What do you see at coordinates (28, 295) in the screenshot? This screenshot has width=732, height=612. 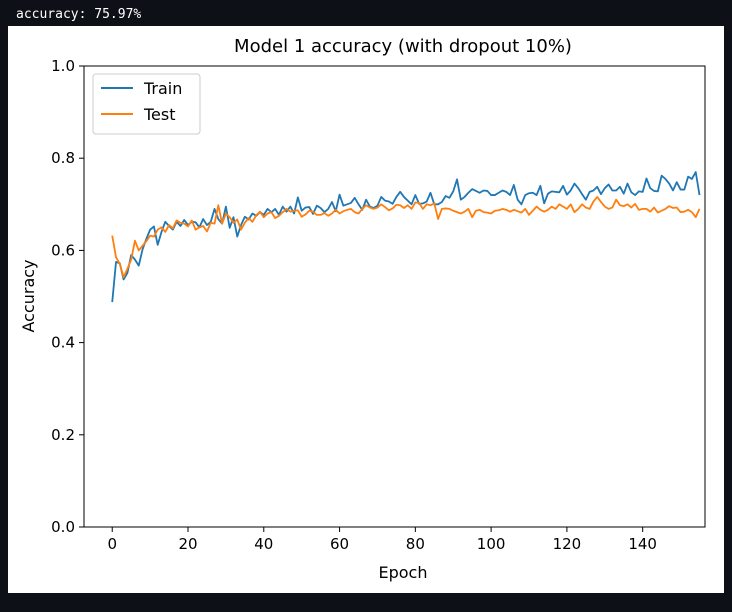 I see `y-axis-label: Accuracy` at bounding box center [28, 295].